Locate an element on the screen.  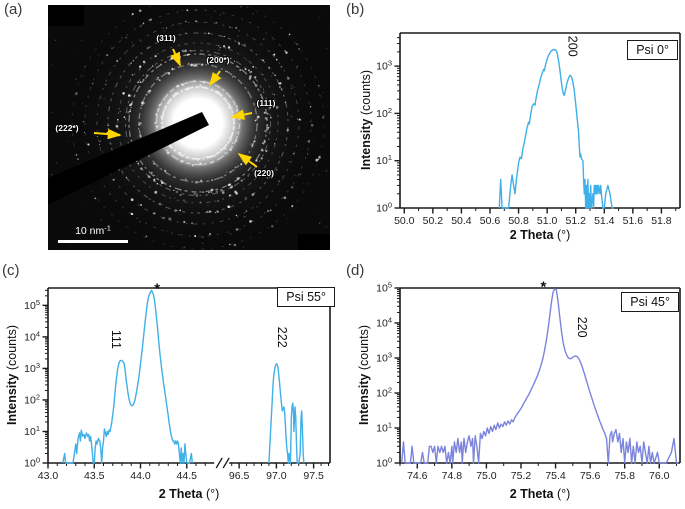
y-axis-label-d: Intensity (counts) is located at coordinates (364, 375).